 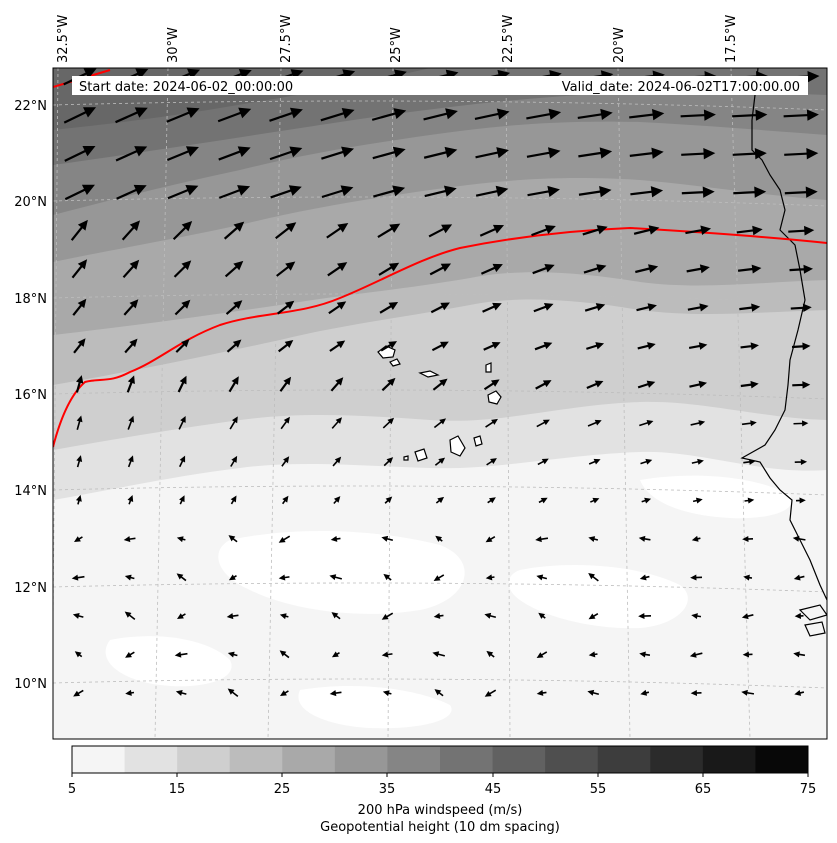 What do you see at coordinates (442, 789) in the screenshot?
I see `colorbar-tick-labels: 5 15 25 35 45 55 65 75` at bounding box center [442, 789].